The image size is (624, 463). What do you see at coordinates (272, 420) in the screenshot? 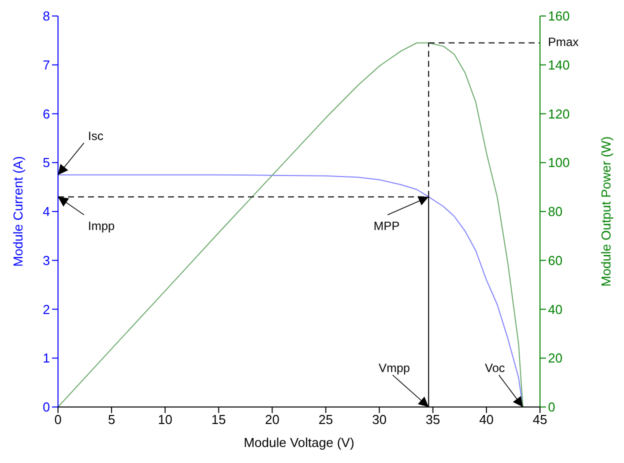
I see `x-tick-label: 20` at bounding box center [272, 420].